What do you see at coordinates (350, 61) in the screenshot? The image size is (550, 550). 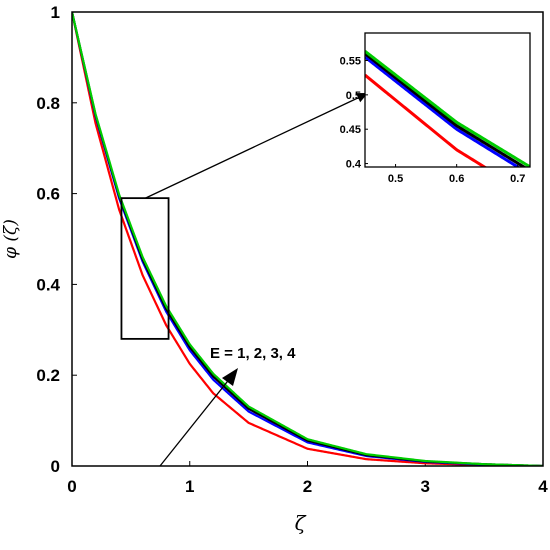 I see `inset-y-tick-label: 0.55` at bounding box center [350, 61].